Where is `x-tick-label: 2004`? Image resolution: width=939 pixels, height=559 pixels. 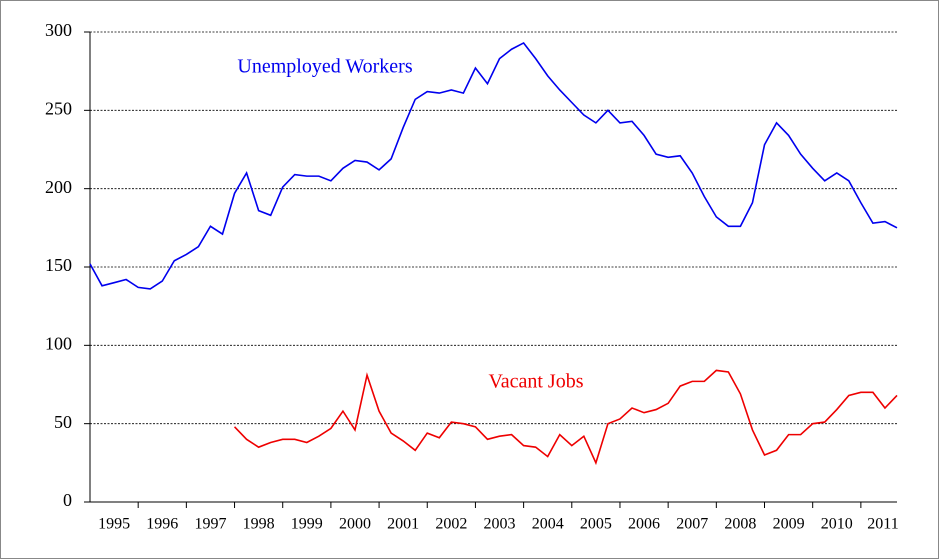 x-tick-label: 2004 is located at coordinates (548, 524).